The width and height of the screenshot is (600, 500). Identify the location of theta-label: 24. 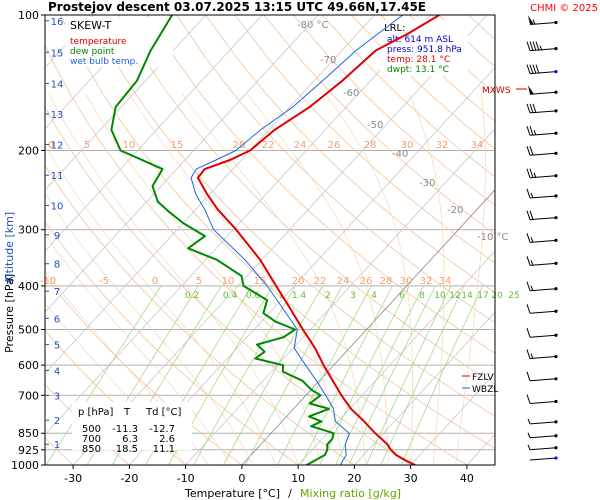
(300, 145).